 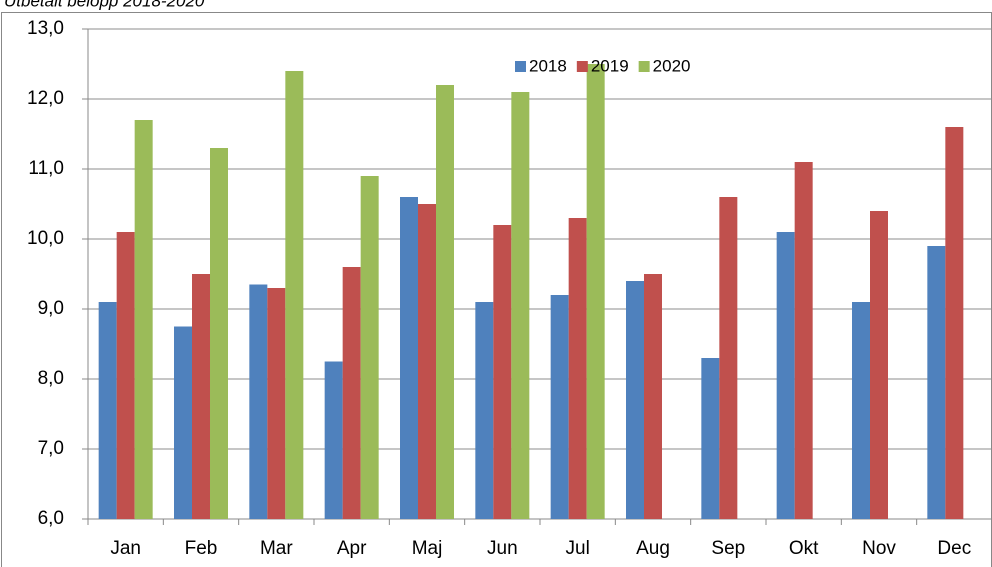 What do you see at coordinates (46, 168) in the screenshot?
I see `y-tick-label: 11,0` at bounding box center [46, 168].